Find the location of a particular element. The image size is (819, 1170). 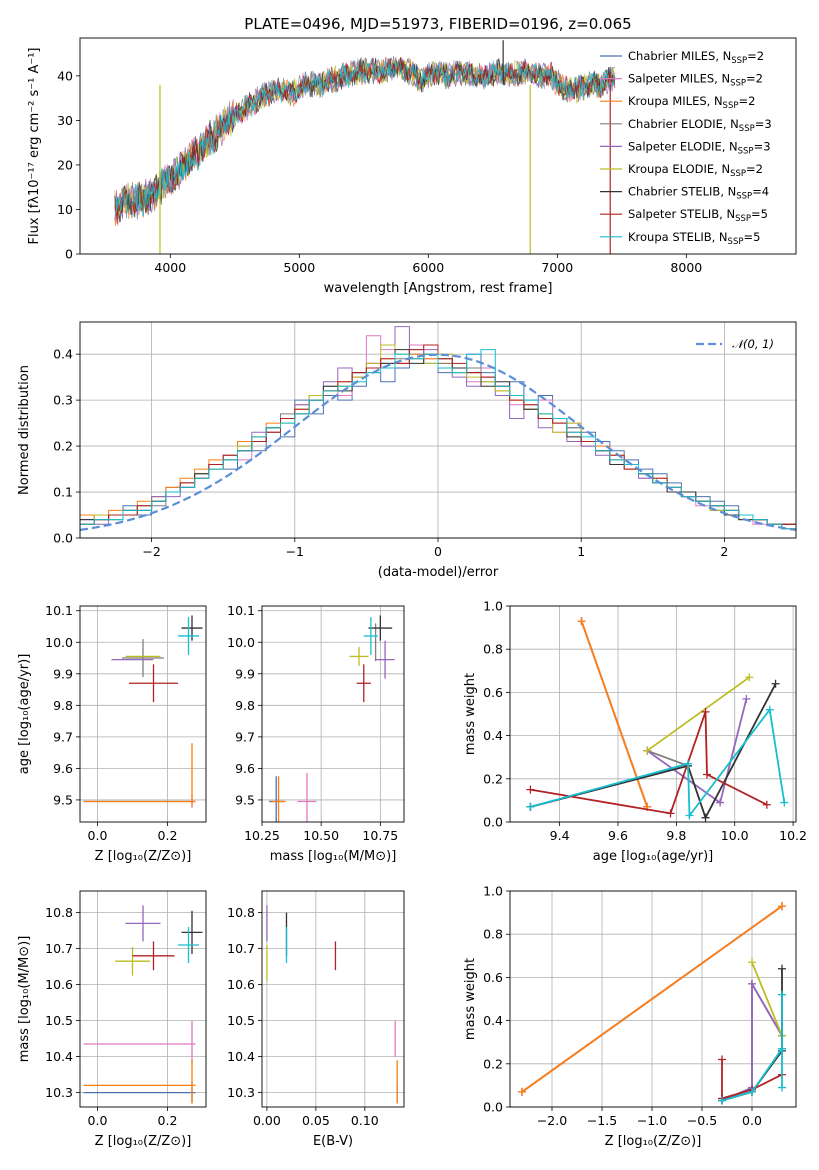

x-axis-label: (data-model)/error is located at coordinates (438, 572).